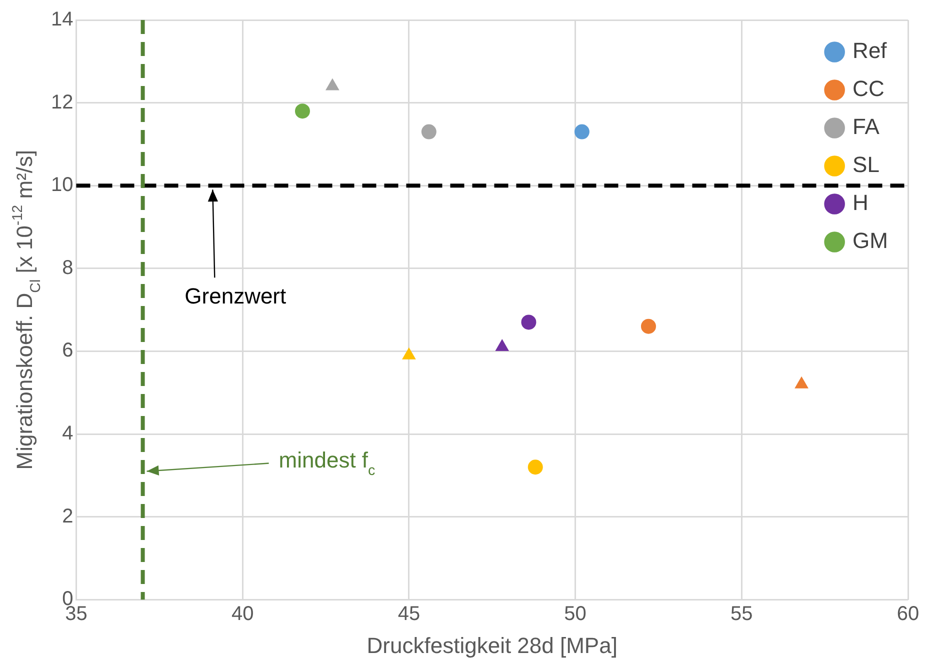 This screenshot has width=926, height=668. What do you see at coordinates (68, 433) in the screenshot?
I see `y-tick-label: 4` at bounding box center [68, 433].